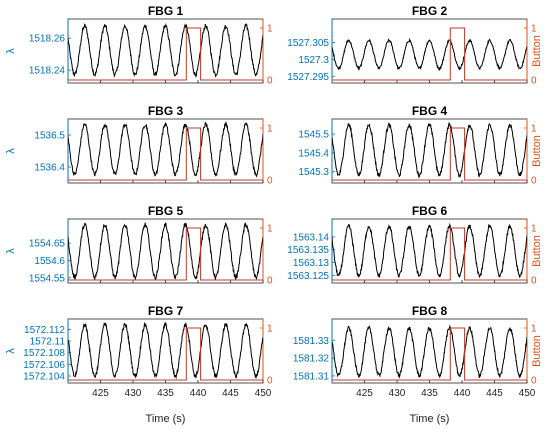  What do you see at coordinates (430, 111) in the screenshot?
I see `panel-title: FBG 4` at bounding box center [430, 111].